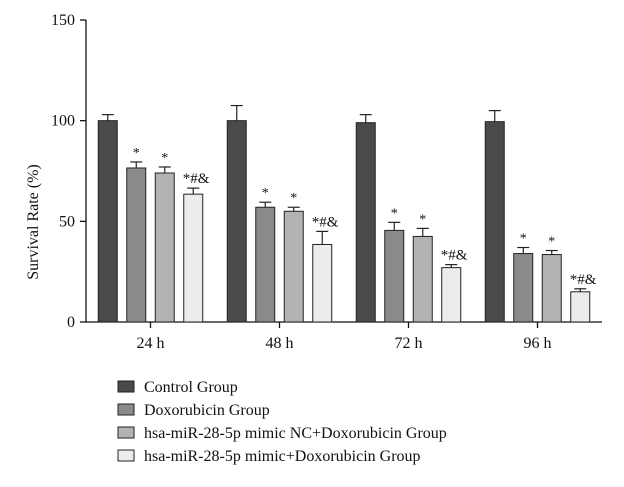  What do you see at coordinates (67, 221) in the screenshot?
I see `y-tick-label: 50` at bounding box center [67, 221].